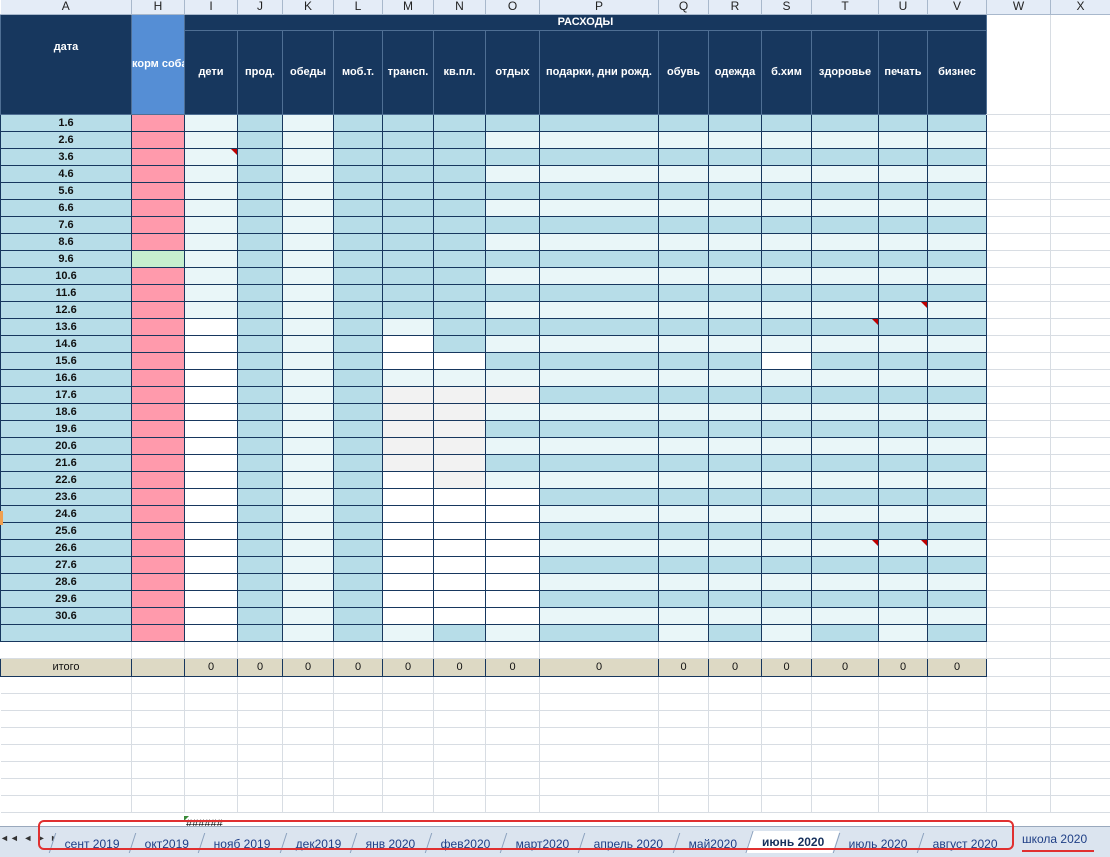  What do you see at coordinates (66, 377) in the screenshot?
I see `date-cell: 16.6` at bounding box center [66, 377].